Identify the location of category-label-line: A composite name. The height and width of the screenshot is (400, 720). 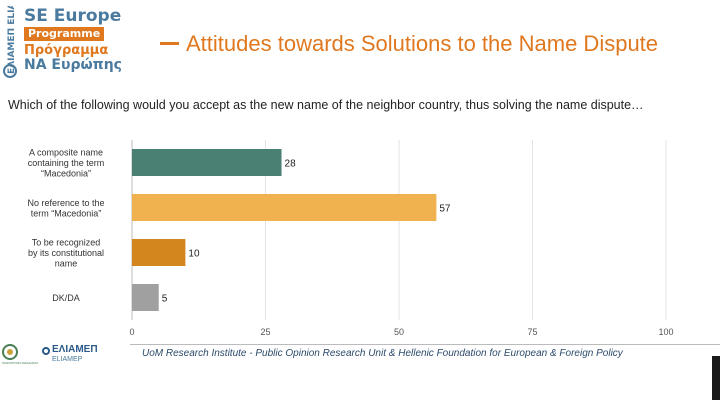
(66, 153).